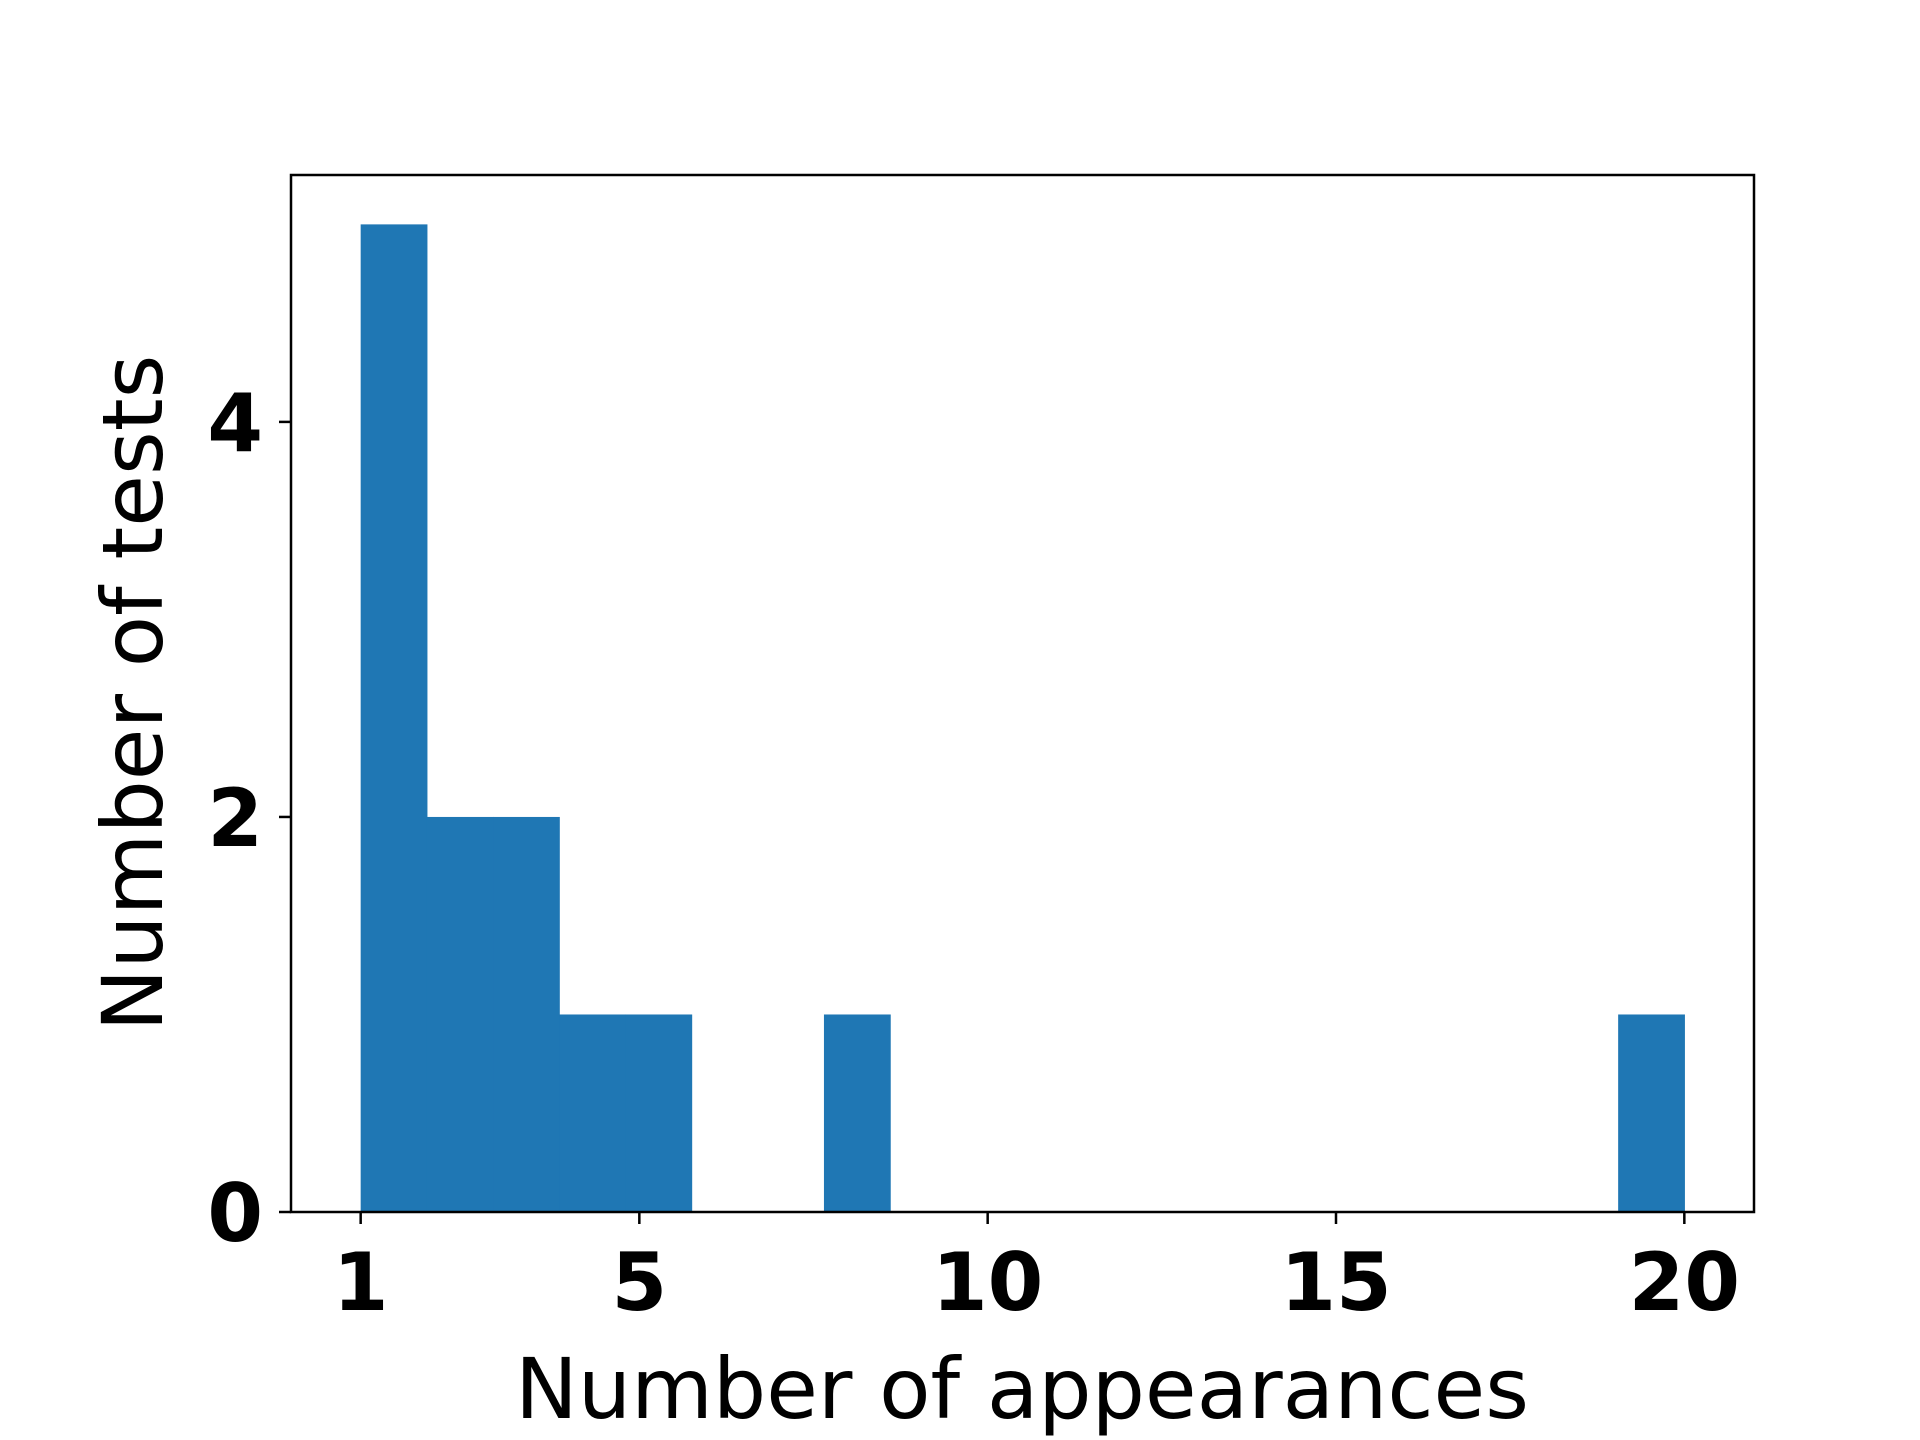 This screenshot has width=1920, height=1440. I want to click on x-axis-label: Number of appearances, so click(1022, 1389).